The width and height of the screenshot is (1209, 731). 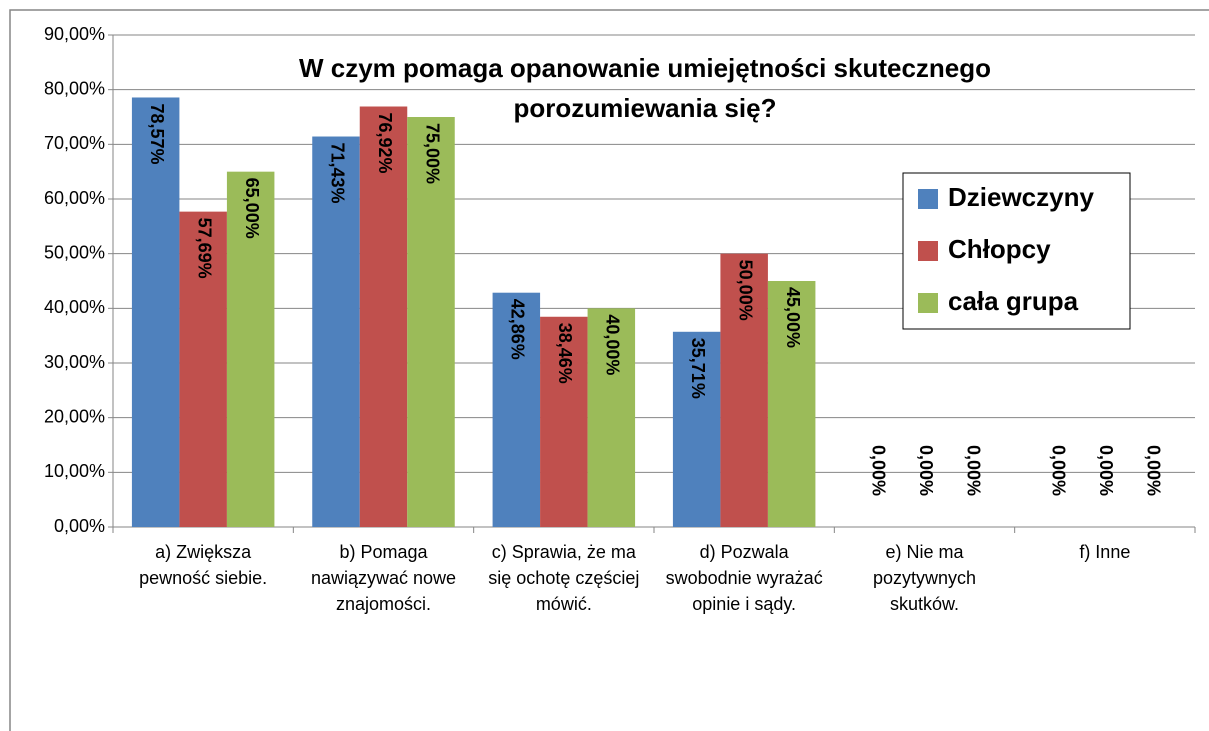 What do you see at coordinates (74, 307) in the screenshot?
I see `y-tick-label: 40,00%` at bounding box center [74, 307].